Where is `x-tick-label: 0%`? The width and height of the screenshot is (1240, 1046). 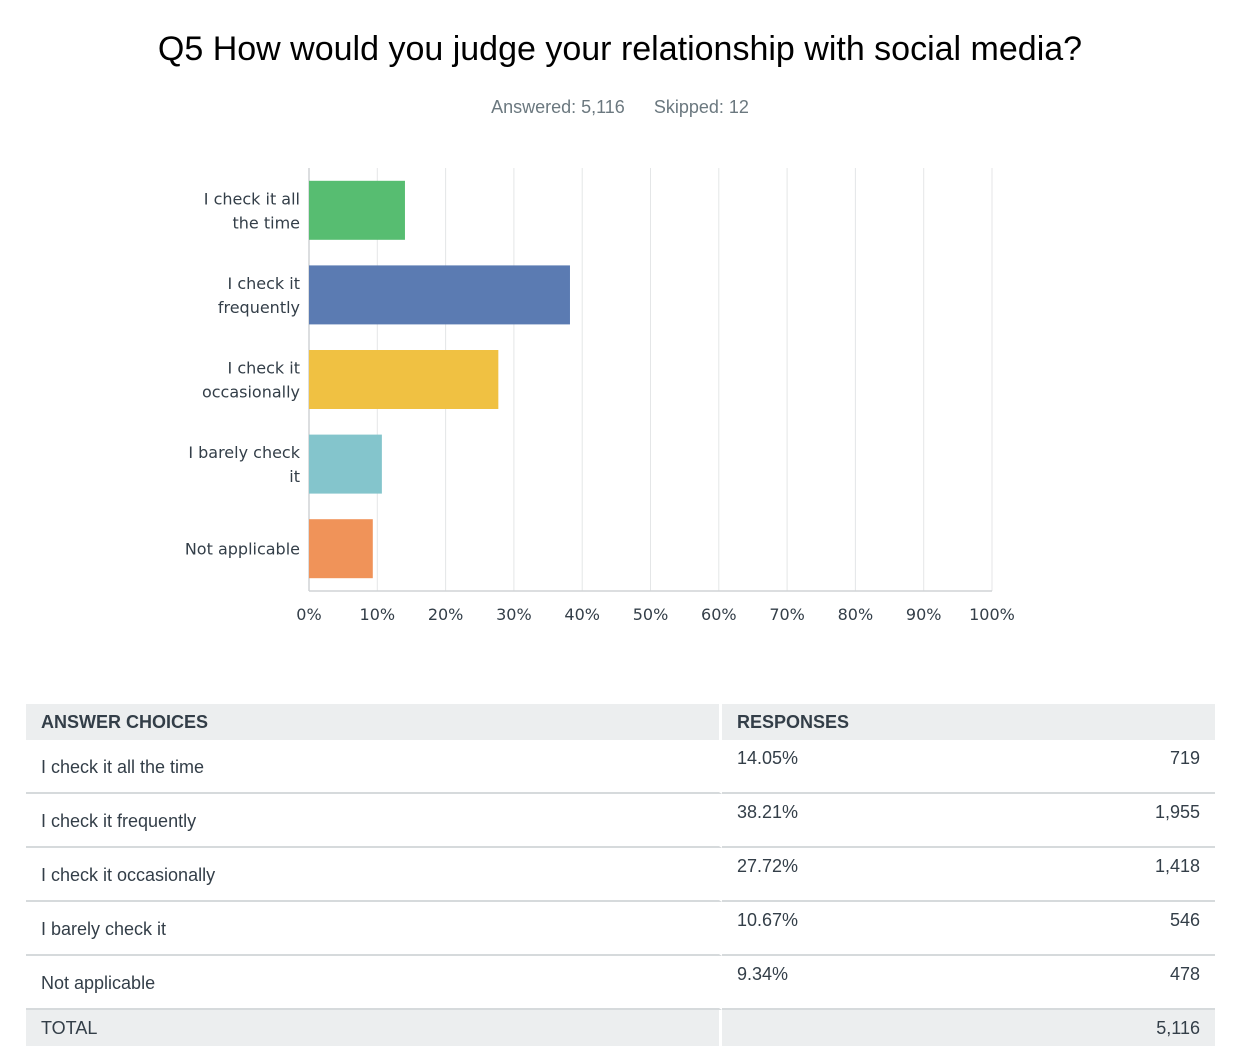
x-tick-label: 0% is located at coordinates (308, 614).